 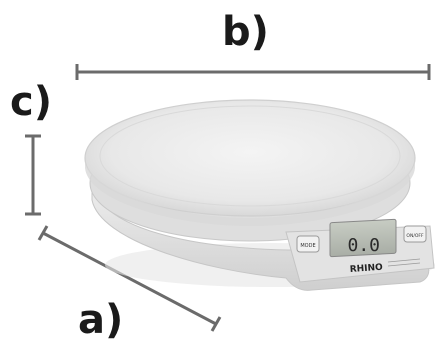 I want to click on dimension-label-a: a), so click(x=101, y=320).